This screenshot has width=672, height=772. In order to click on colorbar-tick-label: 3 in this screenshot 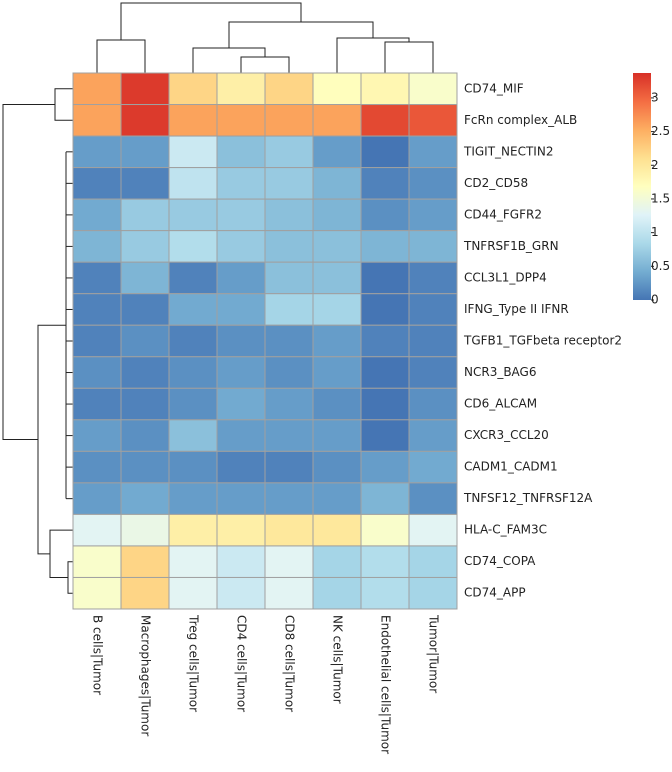, I will do `click(655, 97)`.